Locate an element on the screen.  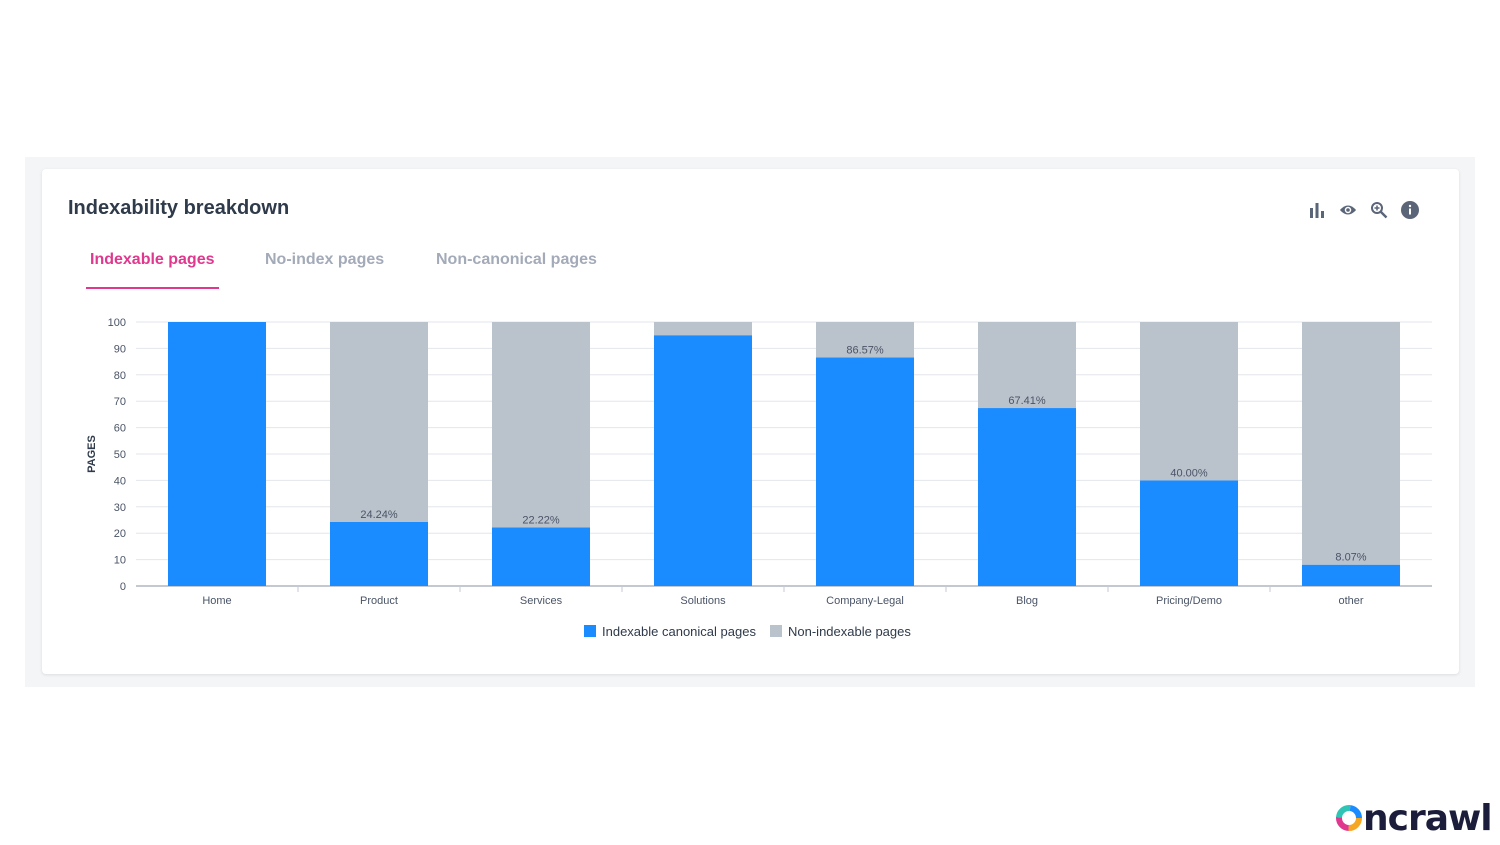
x-tick-label: Services is located at coordinates (541, 601).